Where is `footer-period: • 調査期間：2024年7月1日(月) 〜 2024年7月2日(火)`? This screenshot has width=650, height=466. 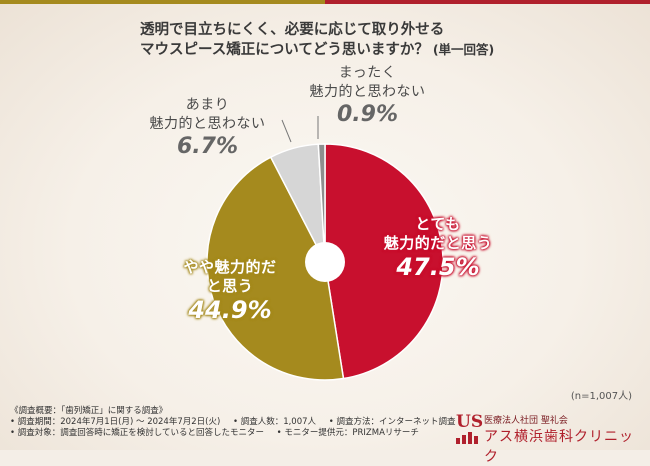
footer-period: • 調査期間：2024年7月1日(月) 〜 2024年7月2日(火) is located at coordinates (115, 422).